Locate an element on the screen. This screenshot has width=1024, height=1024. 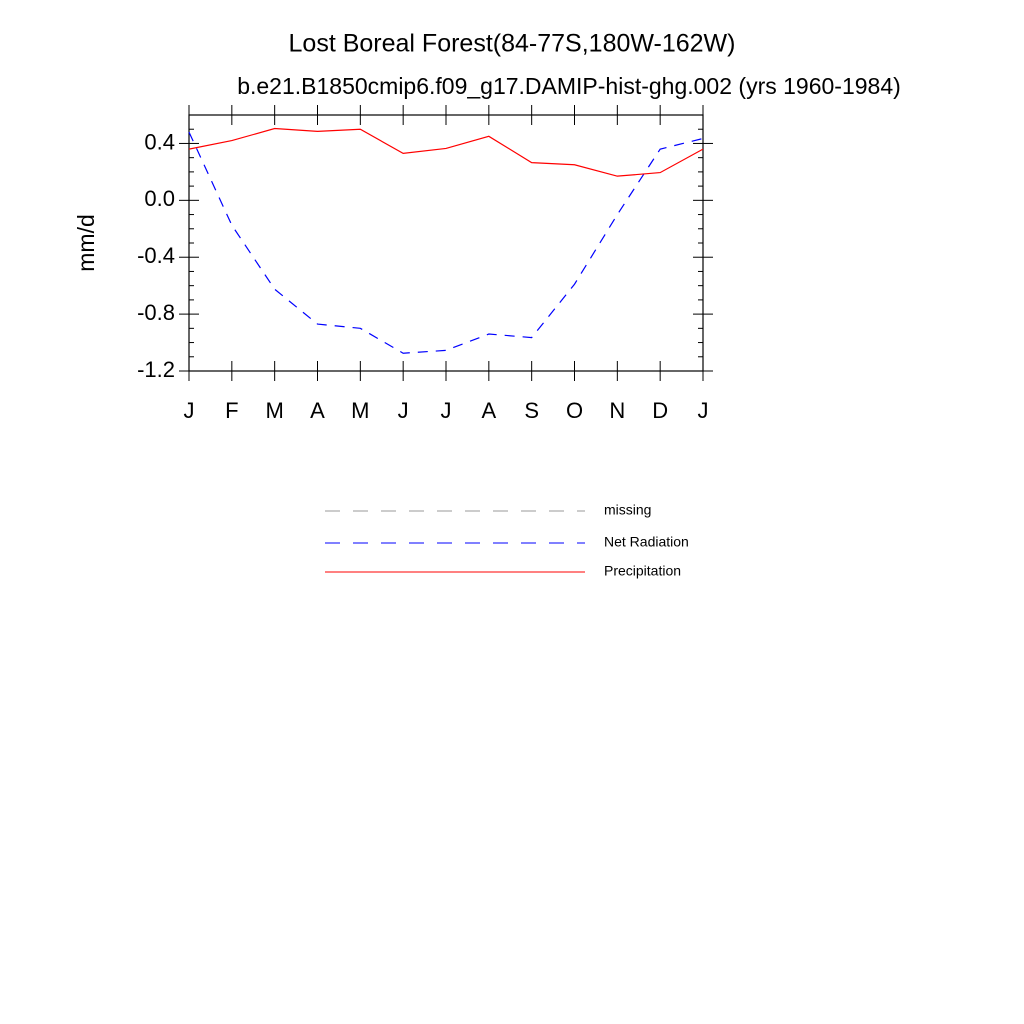
y-tick-label: -1.2 is located at coordinates (156, 369).